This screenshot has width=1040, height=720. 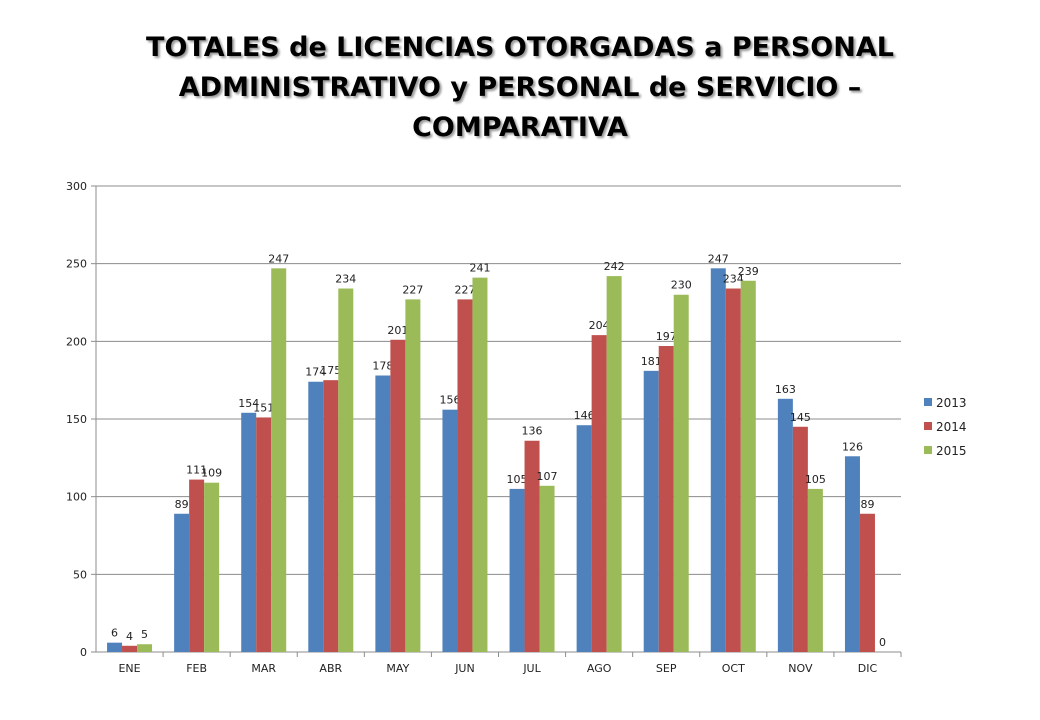 I want to click on x-tick-label: JUL, so click(x=531, y=668).